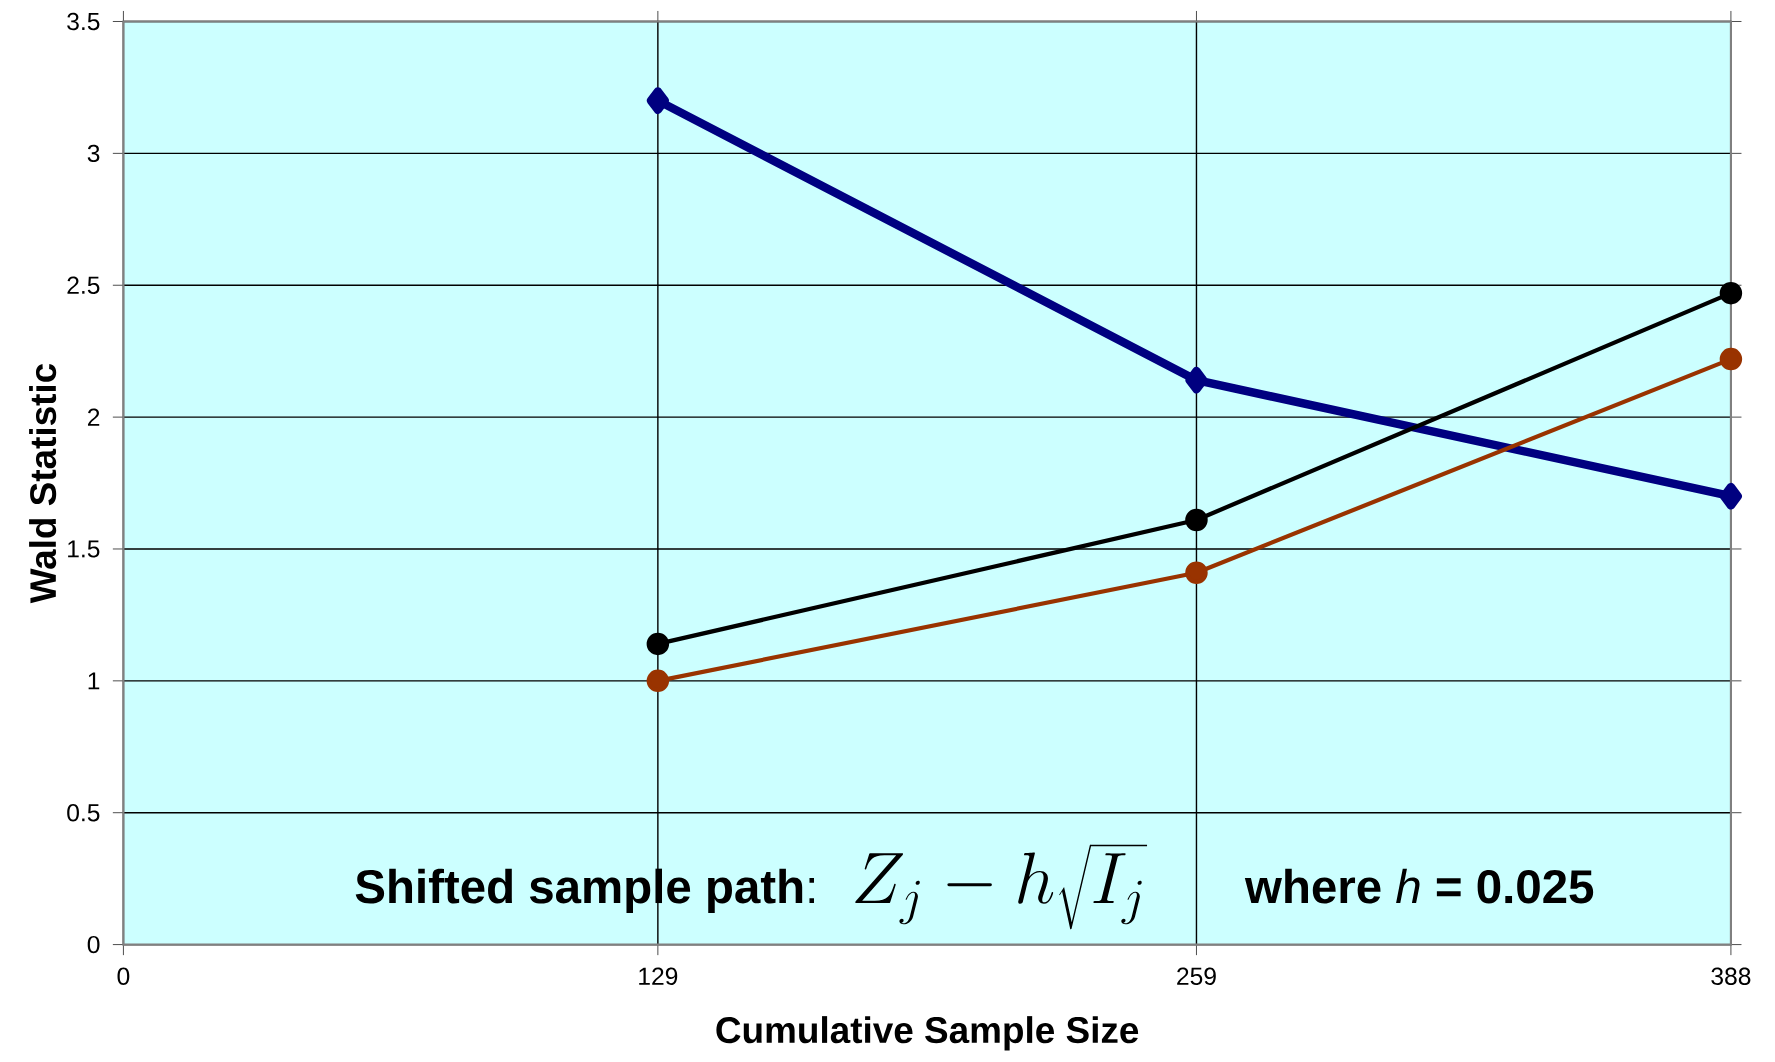  What do you see at coordinates (658, 976) in the screenshot?
I see `x-tick-label: 129` at bounding box center [658, 976].